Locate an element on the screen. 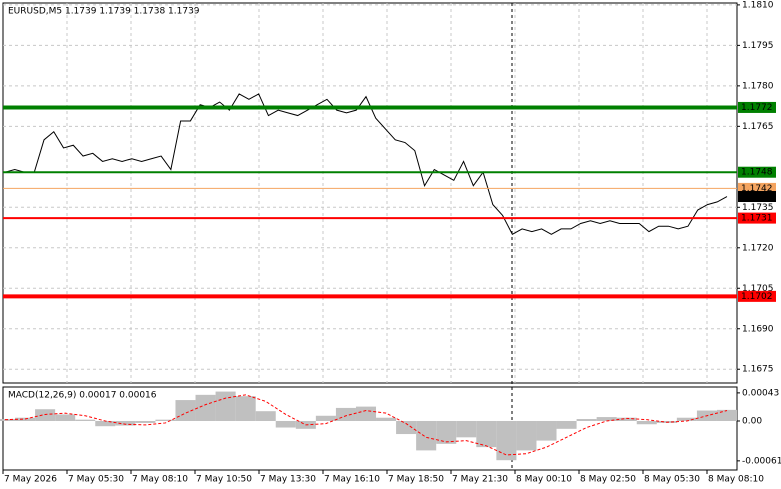 This screenshot has width=781, height=489. macd-title: MACD(12,26,9) 0.00017 0.00016 is located at coordinates (82, 396).